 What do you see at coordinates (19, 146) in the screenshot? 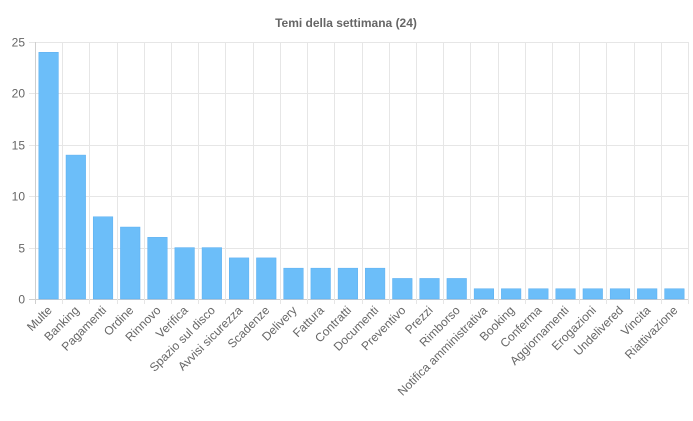
I see `y-tick-label: 15` at bounding box center [19, 146].